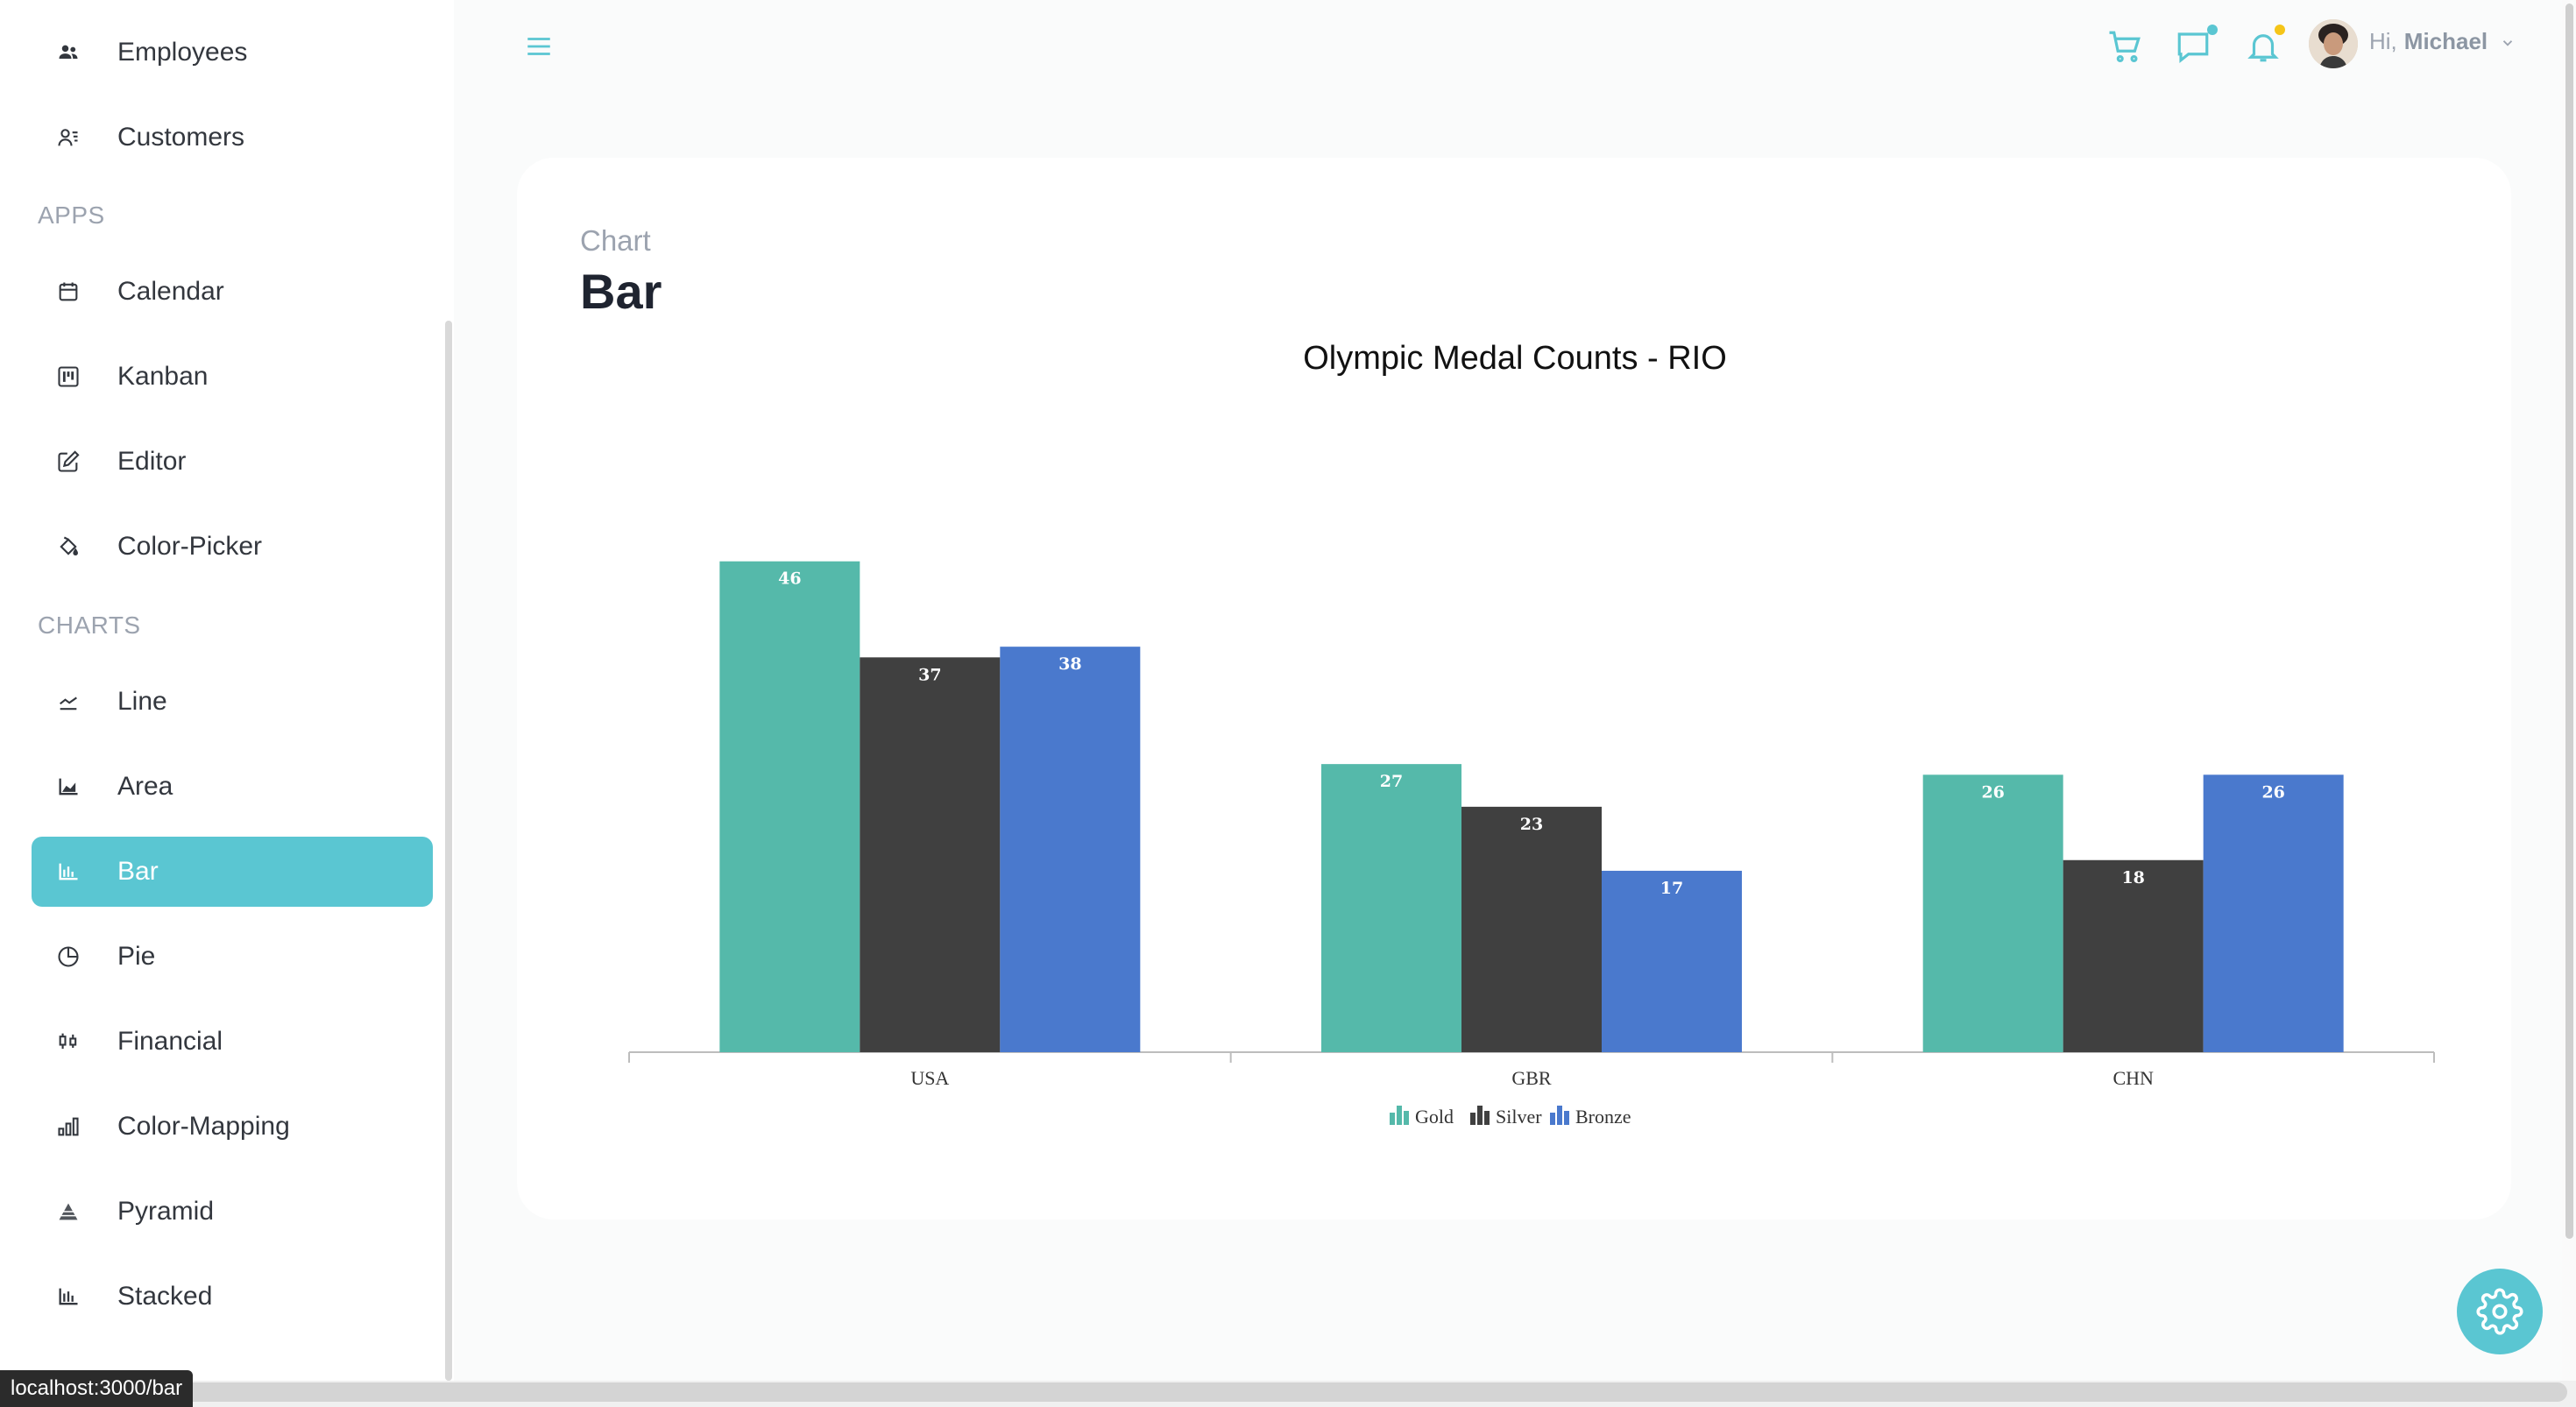 This screenshot has height=1407, width=2576. I want to click on calendar-icon, so click(68, 291).